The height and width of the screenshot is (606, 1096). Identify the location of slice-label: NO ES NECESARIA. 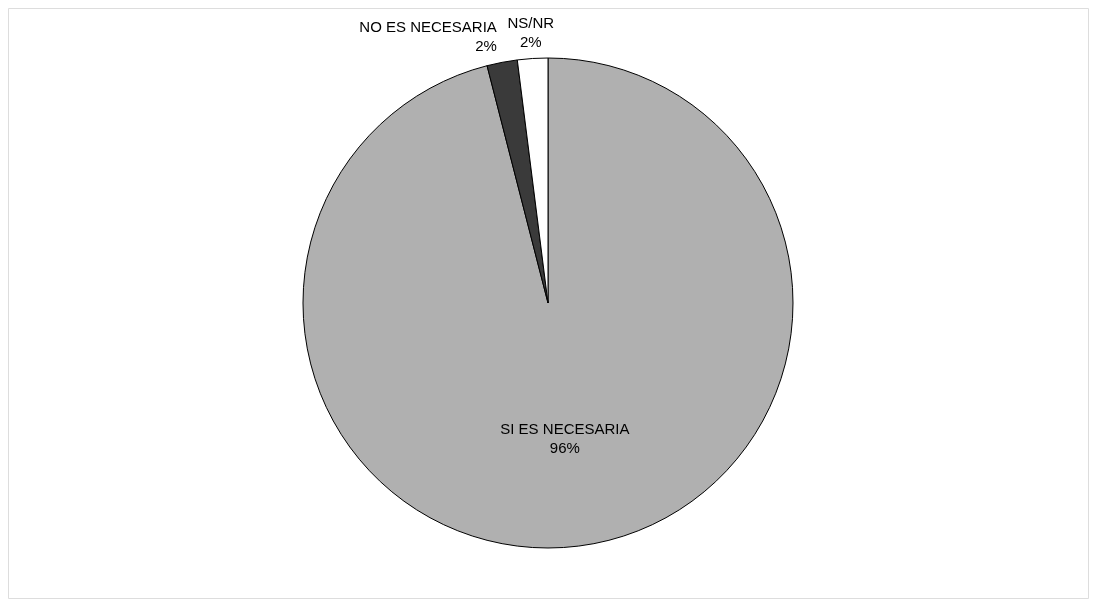
(428, 26).